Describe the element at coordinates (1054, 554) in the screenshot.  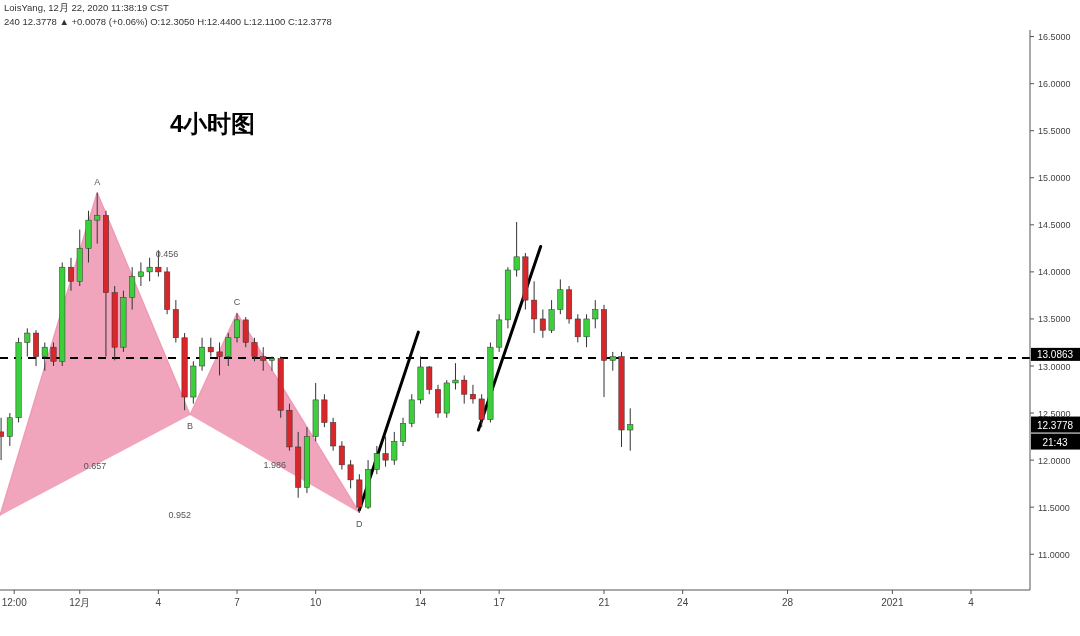
I see `y-tick-label: 11.0000` at that location.